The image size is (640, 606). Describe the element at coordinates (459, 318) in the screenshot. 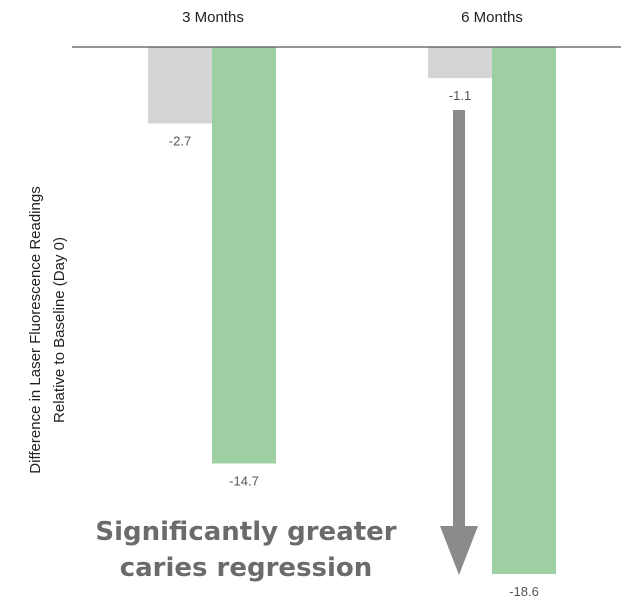

I see `arrow-shaft` at that location.